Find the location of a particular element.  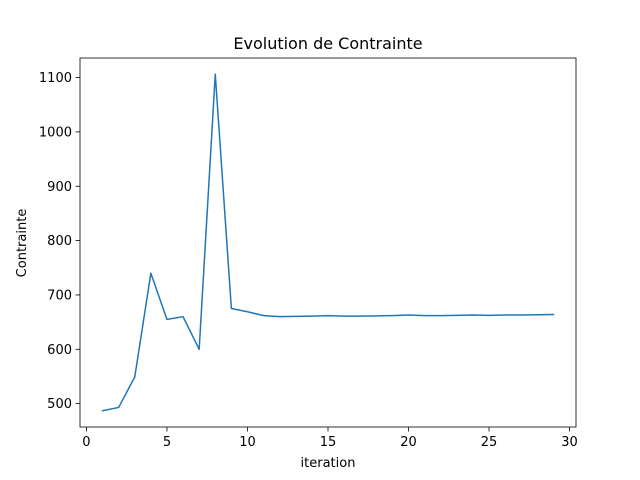

y-tick-label: 900 is located at coordinates (59, 187).